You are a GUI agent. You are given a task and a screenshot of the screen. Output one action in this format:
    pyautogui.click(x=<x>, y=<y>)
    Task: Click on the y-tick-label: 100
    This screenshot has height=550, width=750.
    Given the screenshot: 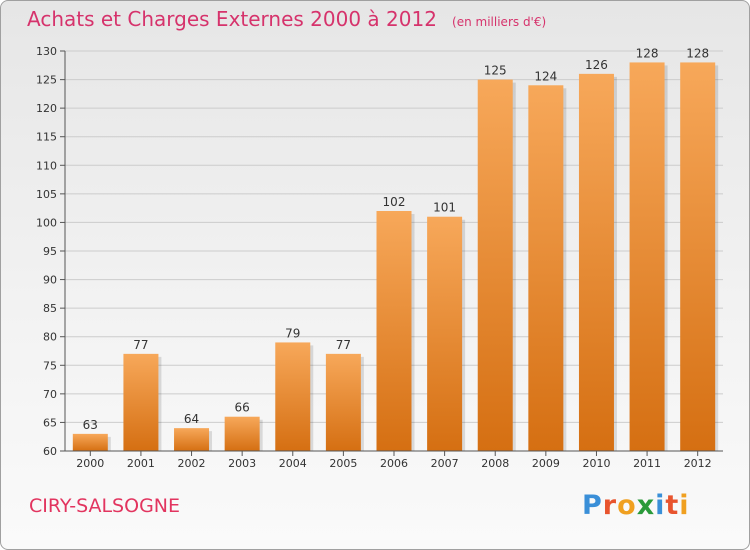 What is the action you would take?
    pyautogui.click(x=46, y=222)
    